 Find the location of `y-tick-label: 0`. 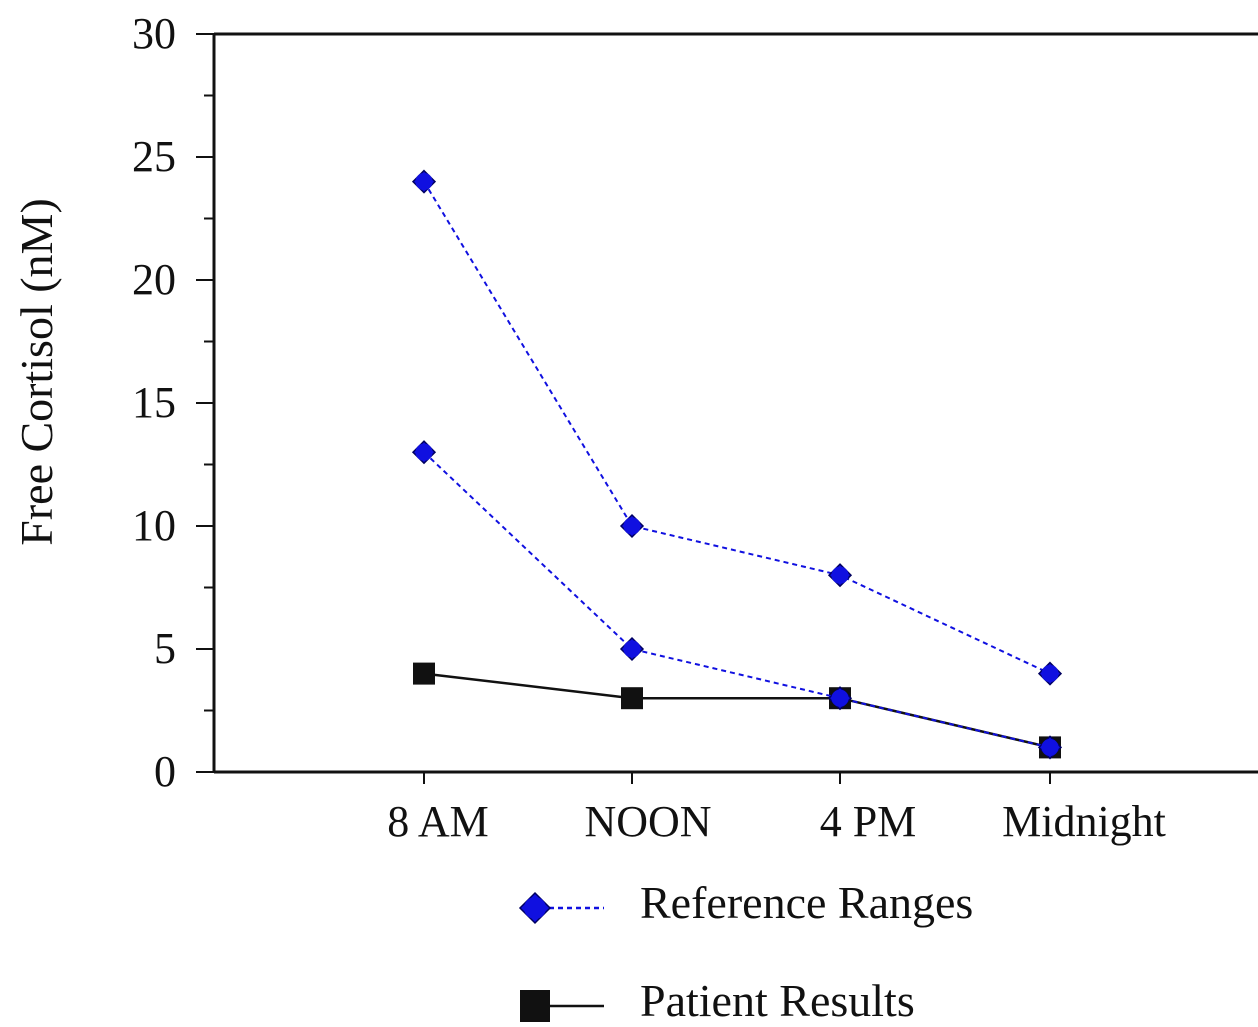

y-tick-label: 0 is located at coordinates (165, 771).